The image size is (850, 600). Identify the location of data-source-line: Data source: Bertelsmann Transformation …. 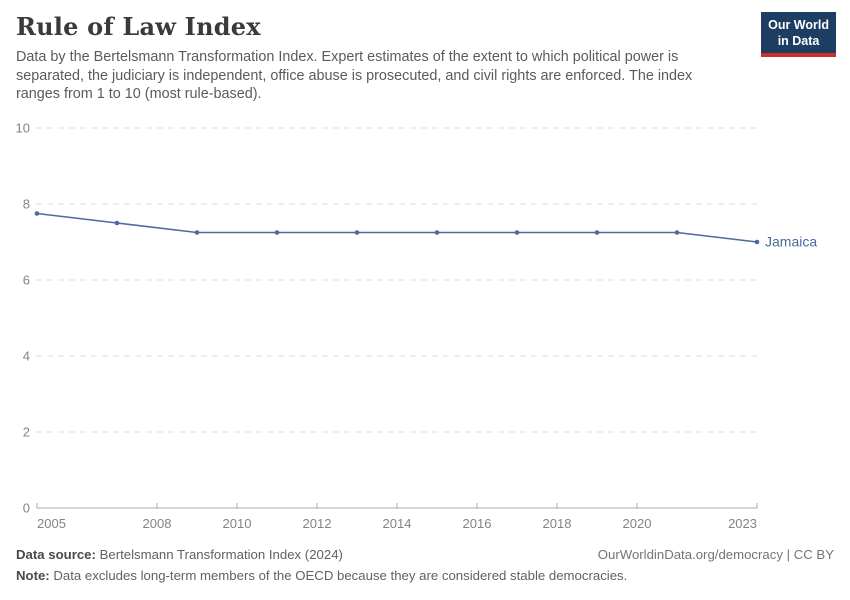
(179, 554).